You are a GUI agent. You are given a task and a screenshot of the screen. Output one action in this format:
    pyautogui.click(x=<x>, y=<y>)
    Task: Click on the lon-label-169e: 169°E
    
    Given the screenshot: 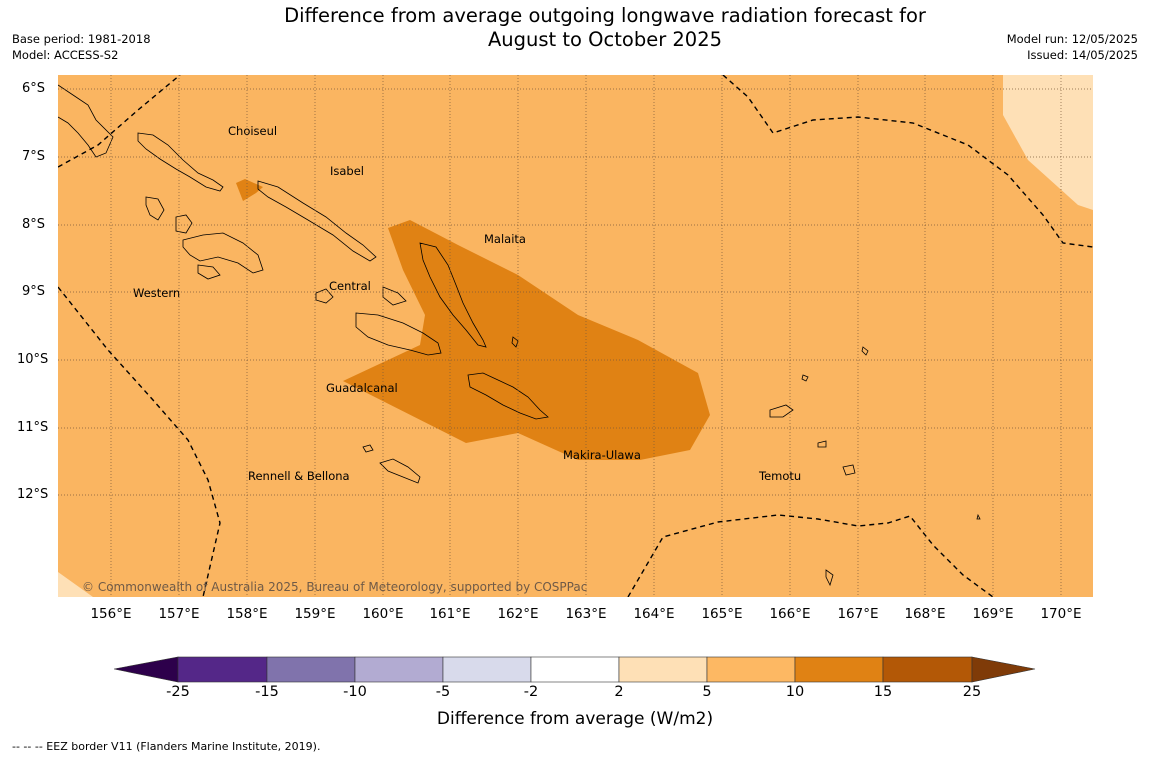 What is the action you would take?
    pyautogui.click(x=993, y=614)
    